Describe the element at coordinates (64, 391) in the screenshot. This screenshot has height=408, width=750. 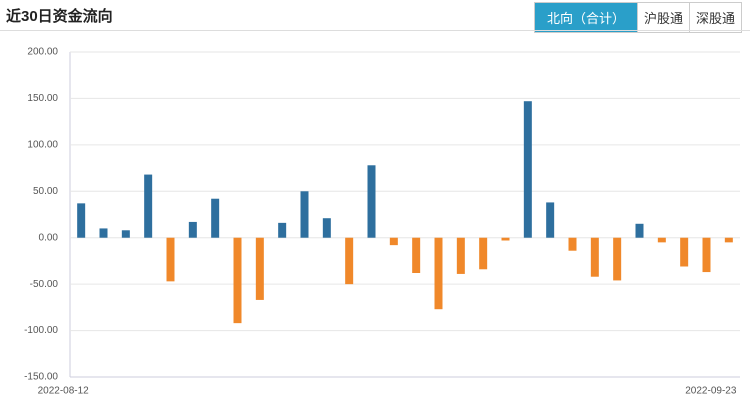
I see `x-tick-label: 2022-08-12` at that location.